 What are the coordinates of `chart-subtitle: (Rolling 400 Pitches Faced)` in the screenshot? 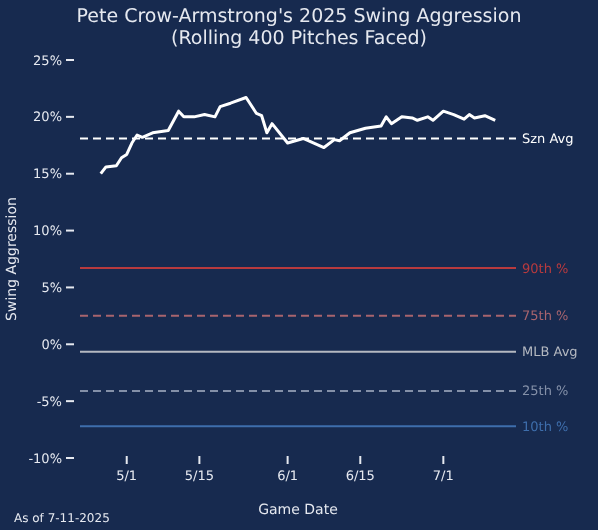 It's located at (299, 39).